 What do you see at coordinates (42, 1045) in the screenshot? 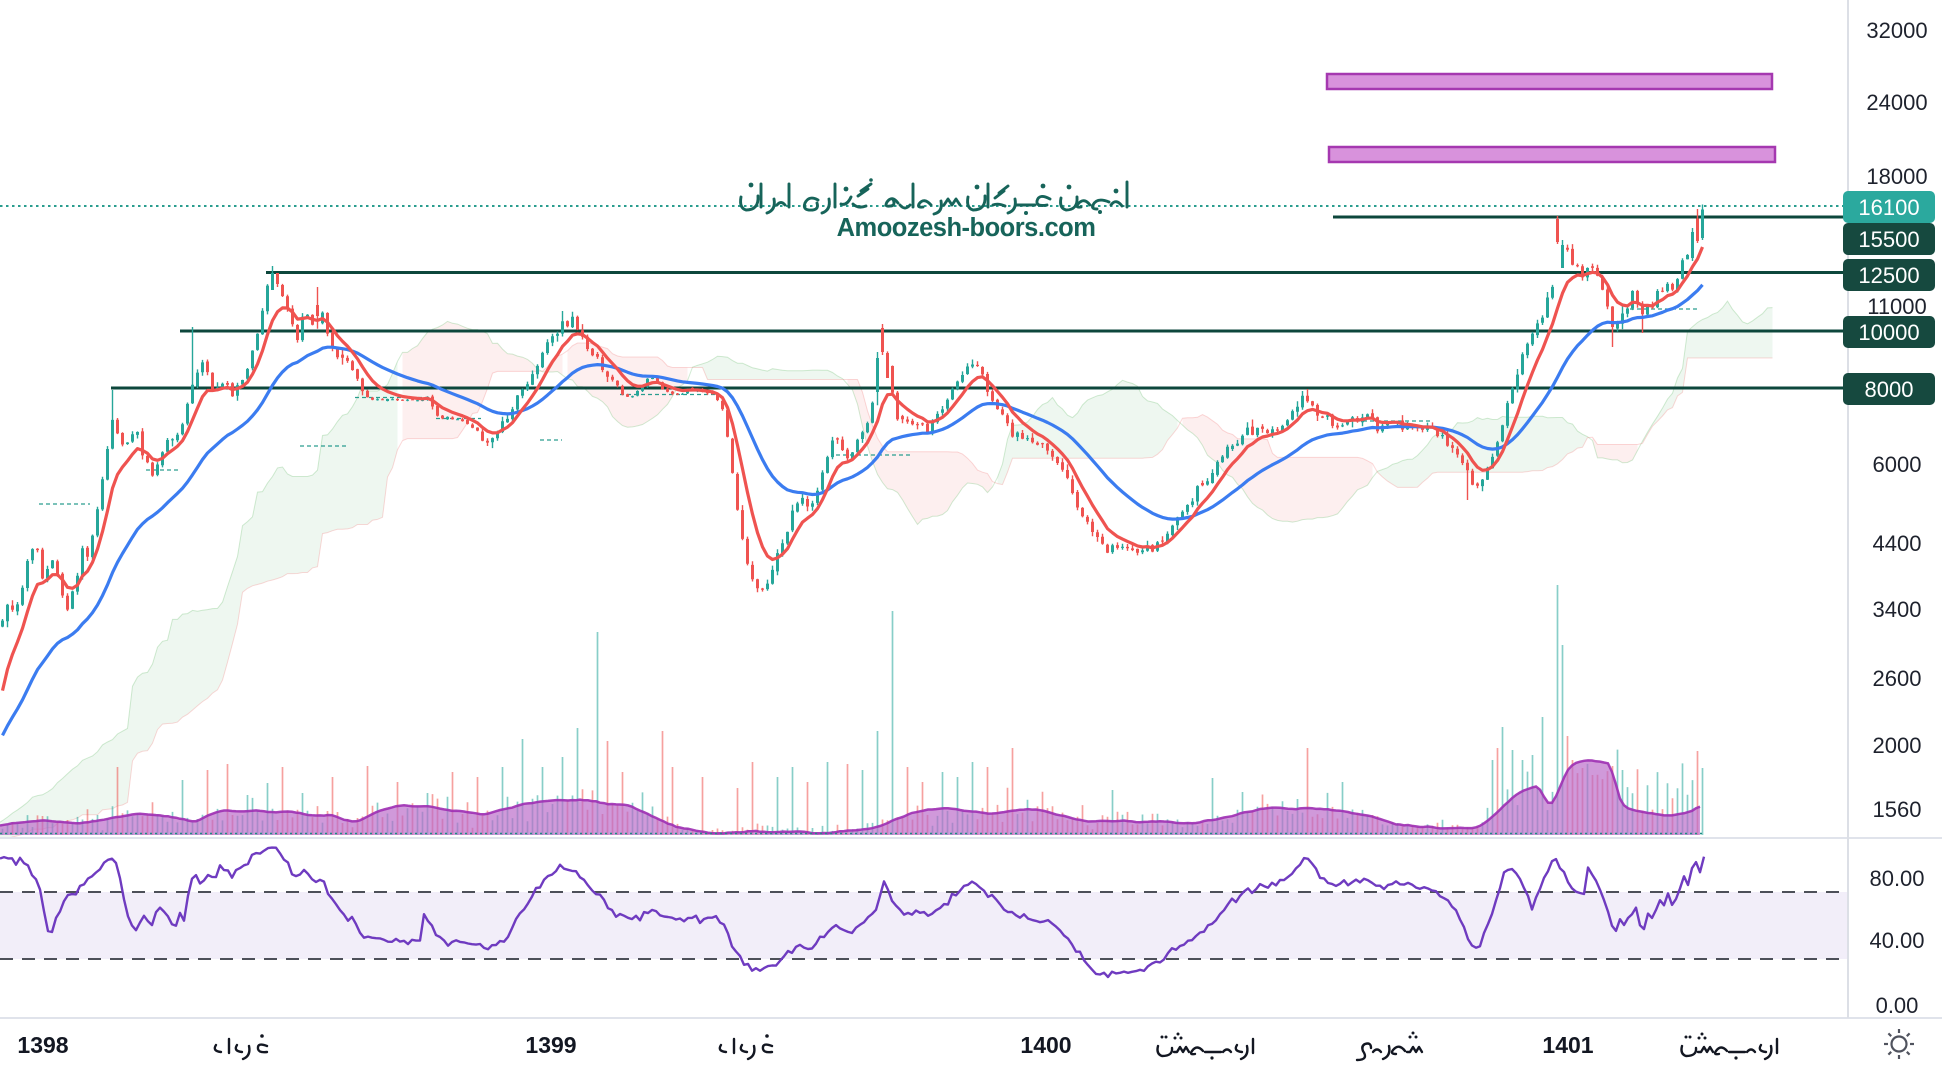
I see `svg-text: 1398` at bounding box center [42, 1045].